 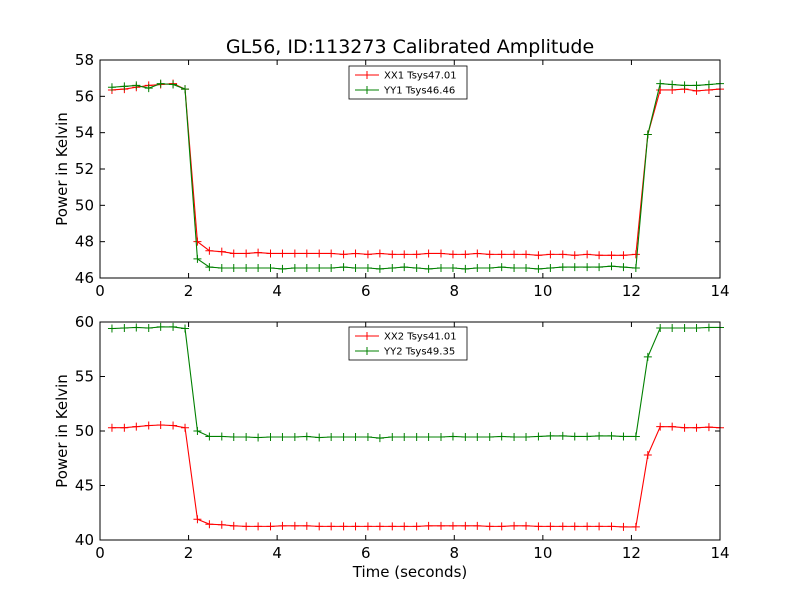 What do you see at coordinates (419, 91) in the screenshot?
I see `legend-label: YY1 Tsys46.46` at bounding box center [419, 91].